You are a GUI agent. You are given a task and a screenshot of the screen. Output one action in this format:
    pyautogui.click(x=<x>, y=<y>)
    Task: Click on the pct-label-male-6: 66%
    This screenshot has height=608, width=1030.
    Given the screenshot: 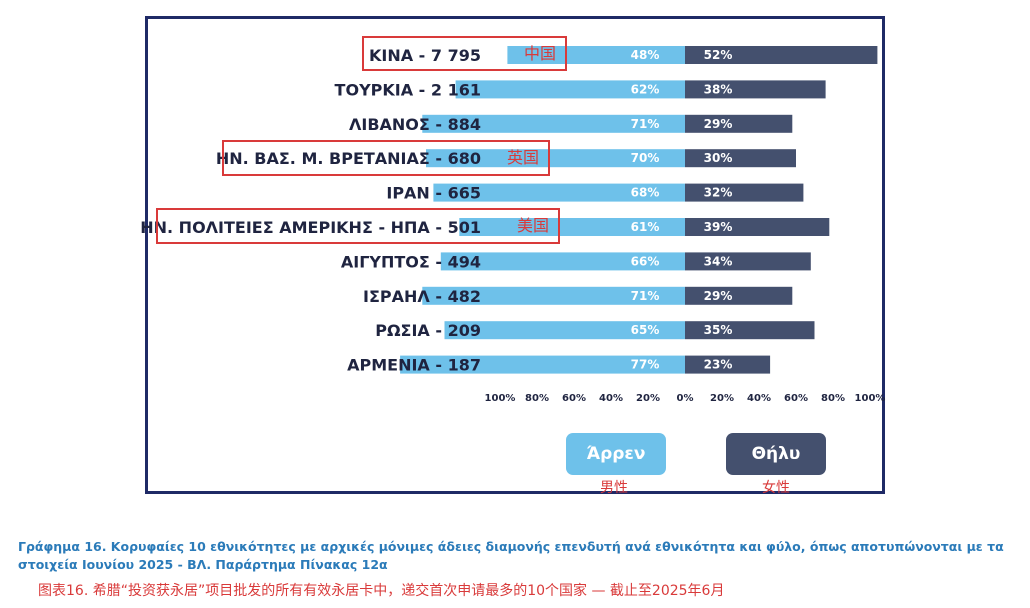 What is the action you would take?
    pyautogui.click(x=645, y=261)
    